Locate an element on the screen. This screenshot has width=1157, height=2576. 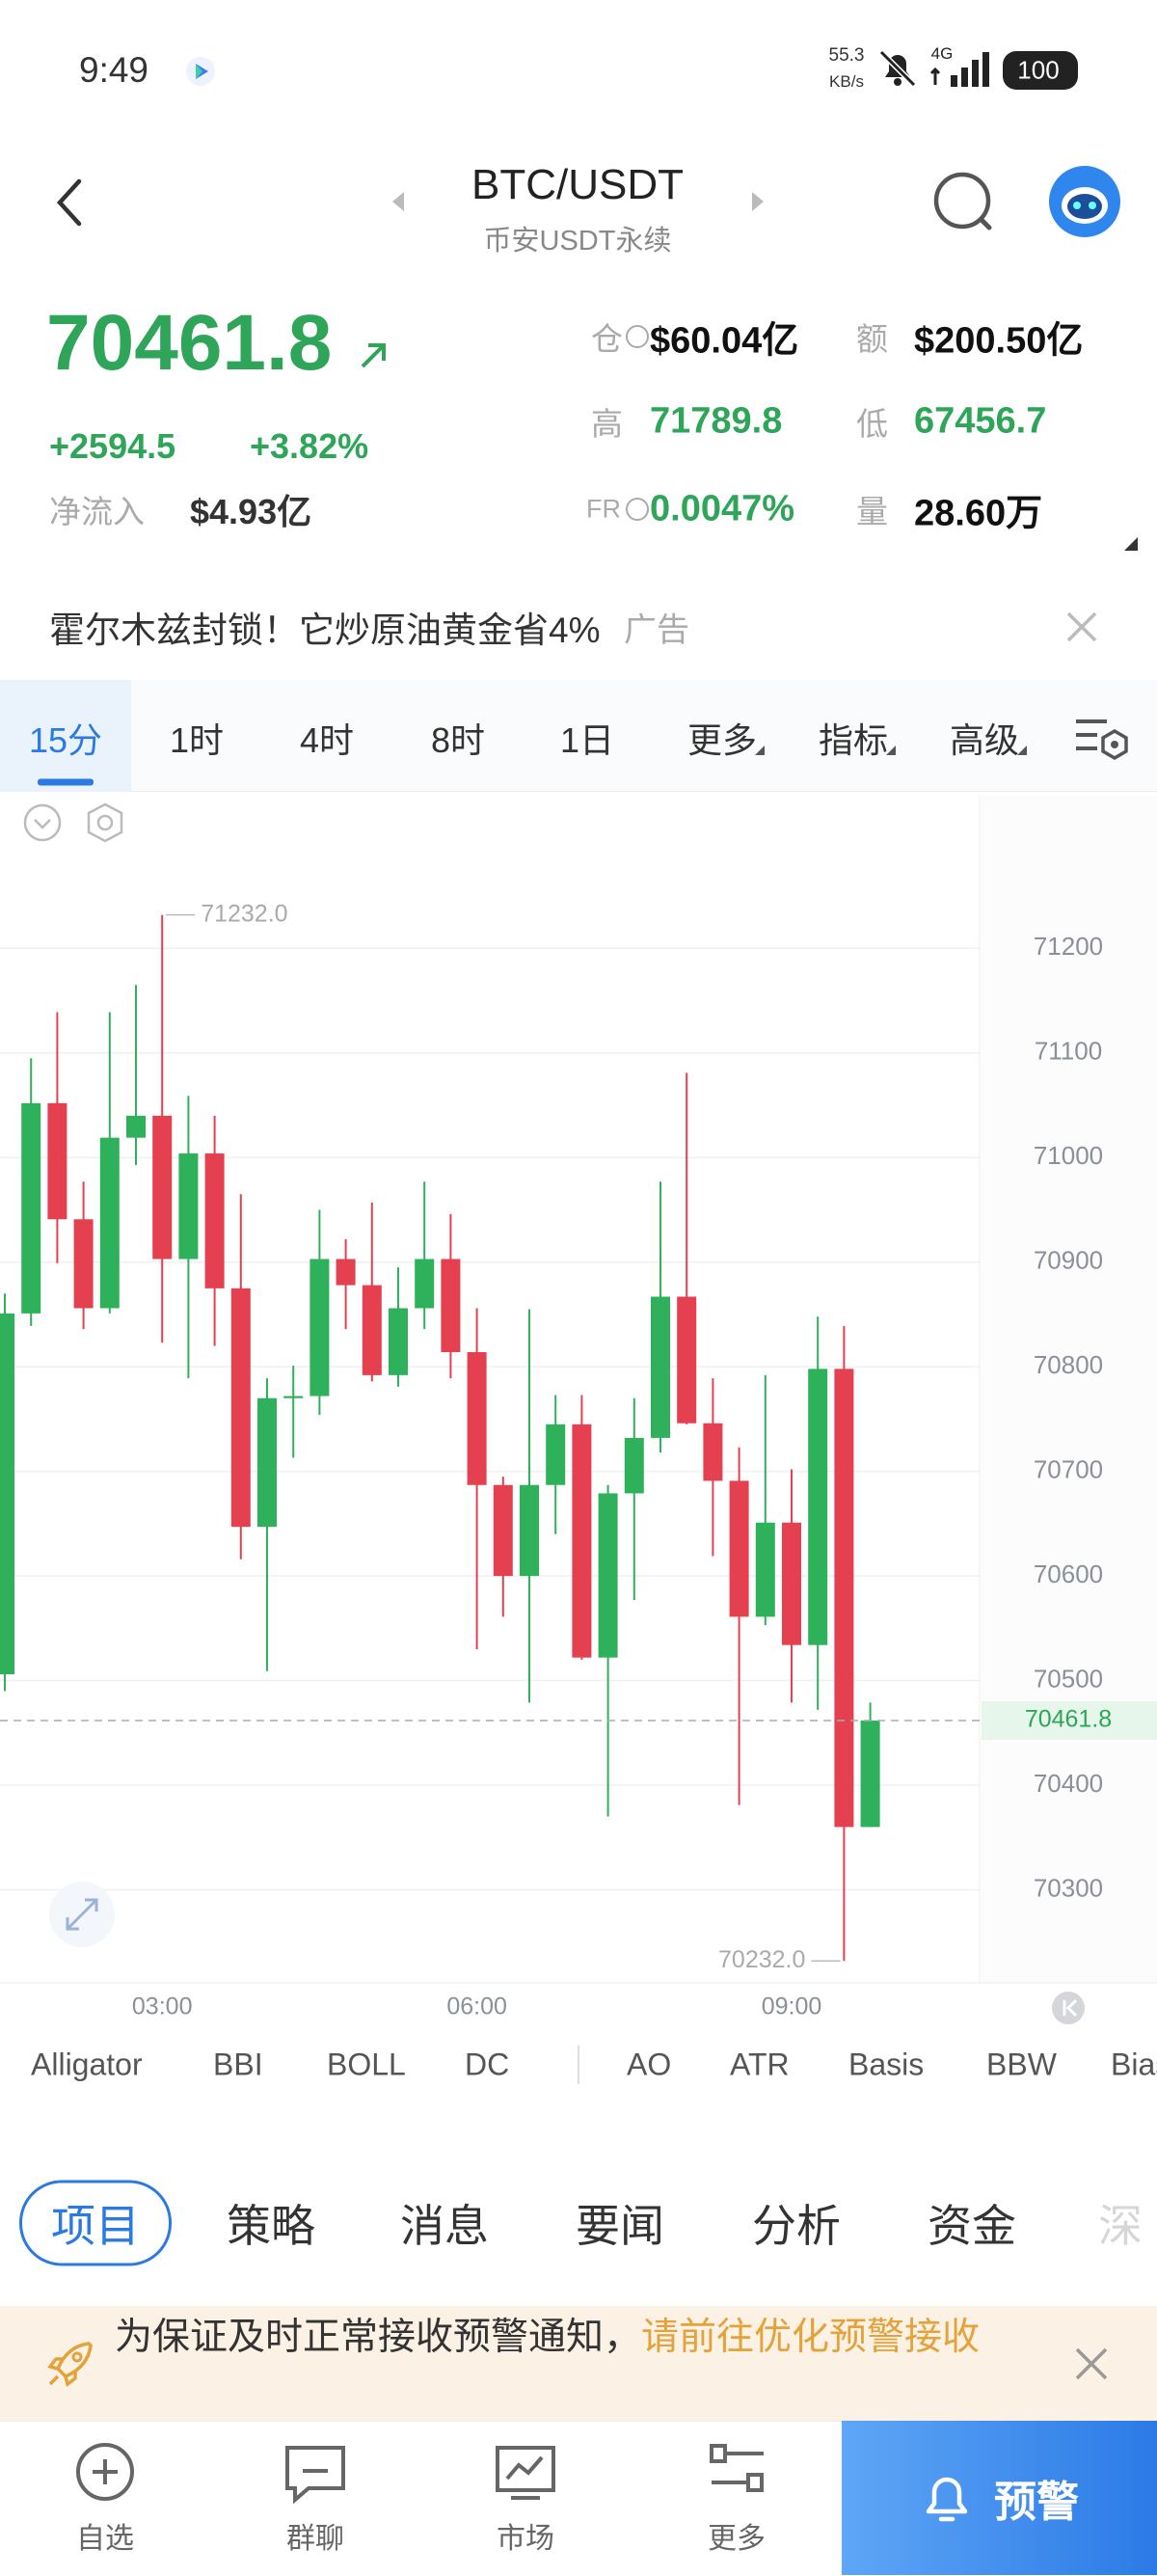
timeframe-tab: 指标 is located at coordinates (853, 740).